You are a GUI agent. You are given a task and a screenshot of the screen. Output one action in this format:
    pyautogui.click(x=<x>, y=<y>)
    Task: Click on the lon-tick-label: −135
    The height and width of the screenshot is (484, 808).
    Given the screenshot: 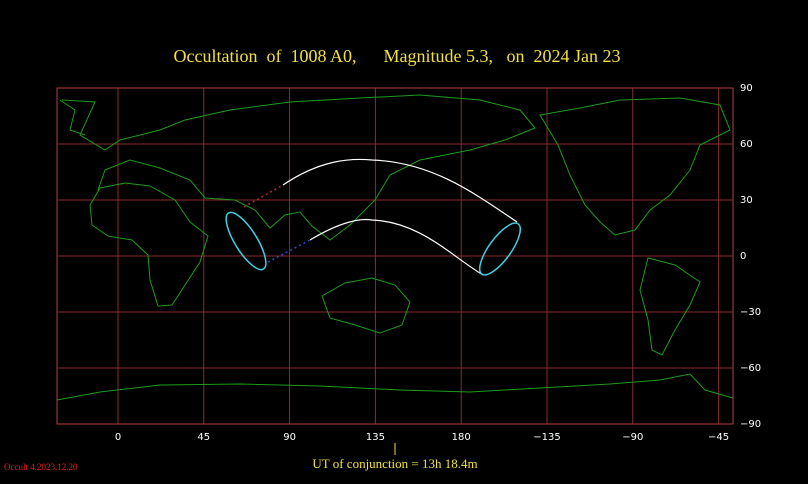 What is the action you would take?
    pyautogui.click(x=546, y=437)
    